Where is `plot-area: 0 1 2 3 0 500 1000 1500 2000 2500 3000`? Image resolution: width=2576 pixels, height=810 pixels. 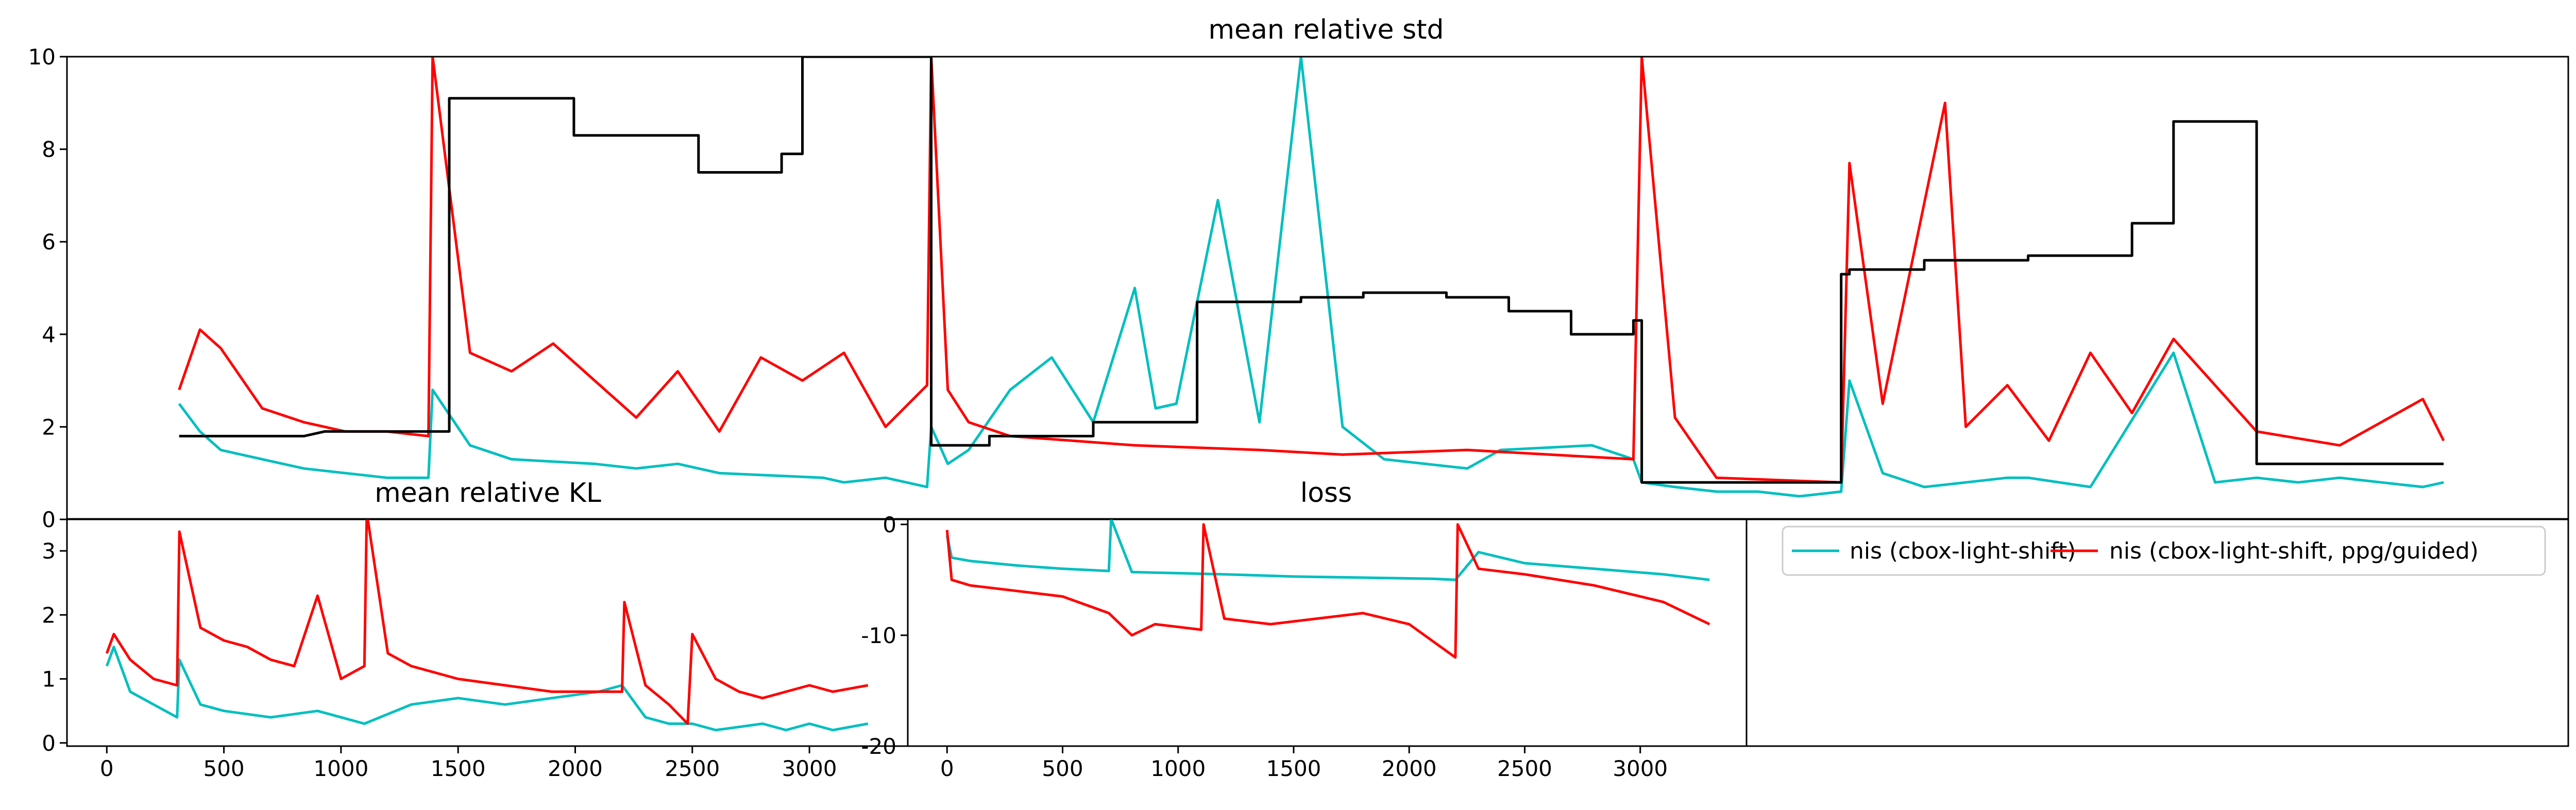 plot-area: 0 1 2 3 0 500 1000 1500 2000 2500 3000 is located at coordinates (475, 649).